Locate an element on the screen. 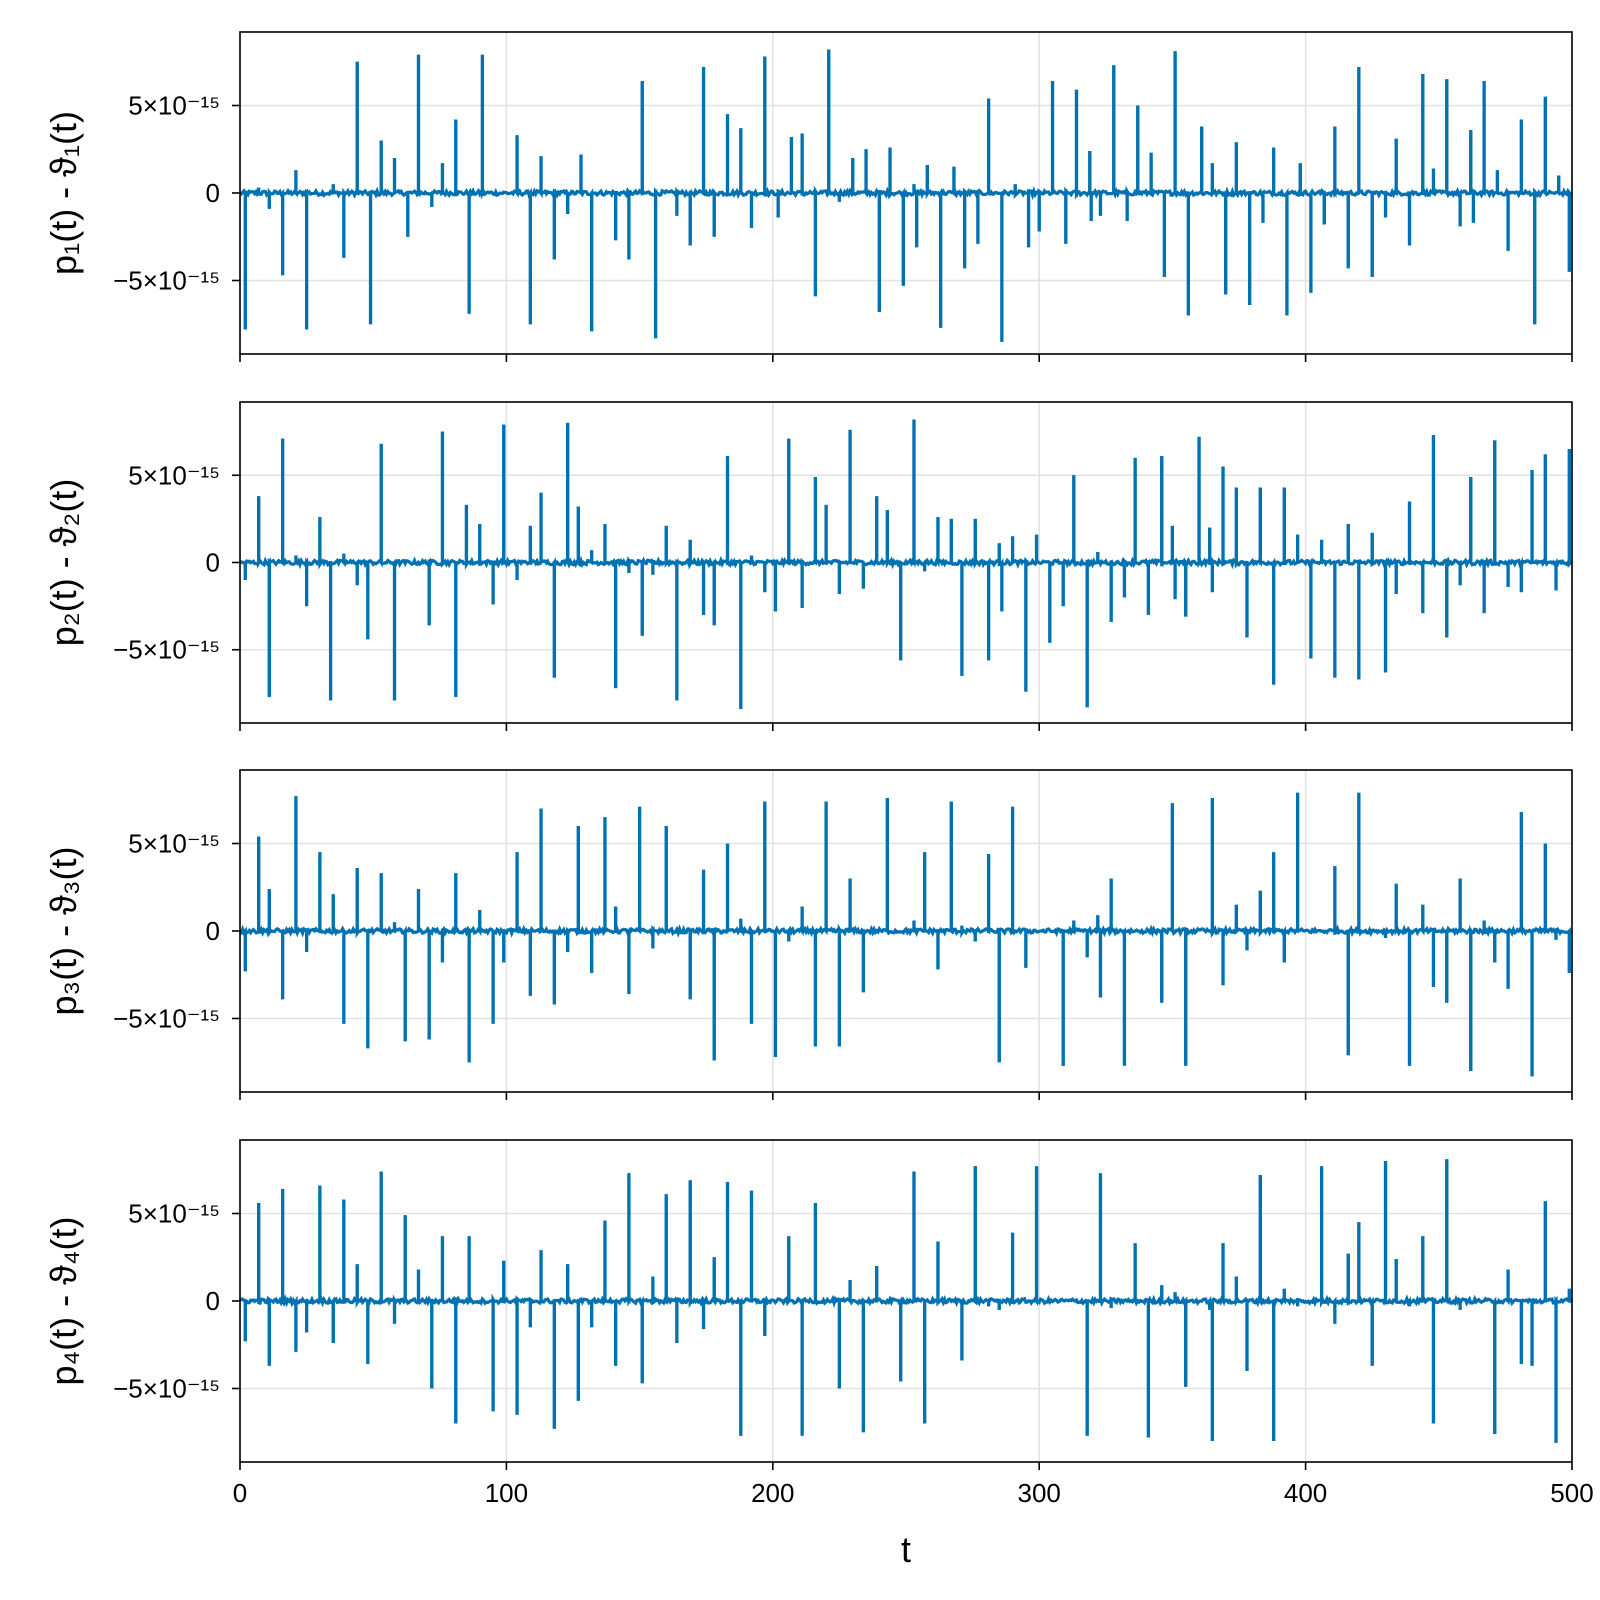 The image size is (1600, 1600). x-tick-label: 300 is located at coordinates (1039, 1493).